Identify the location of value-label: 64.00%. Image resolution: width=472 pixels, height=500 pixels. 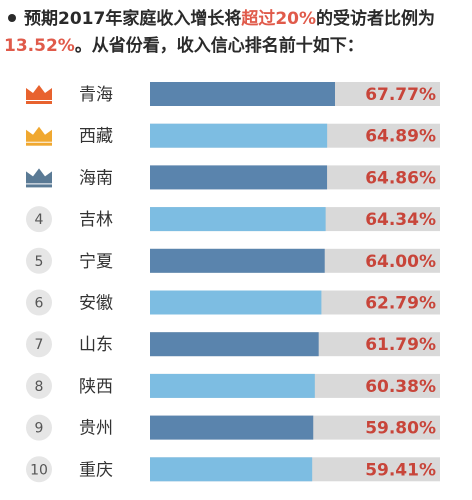
(400, 262).